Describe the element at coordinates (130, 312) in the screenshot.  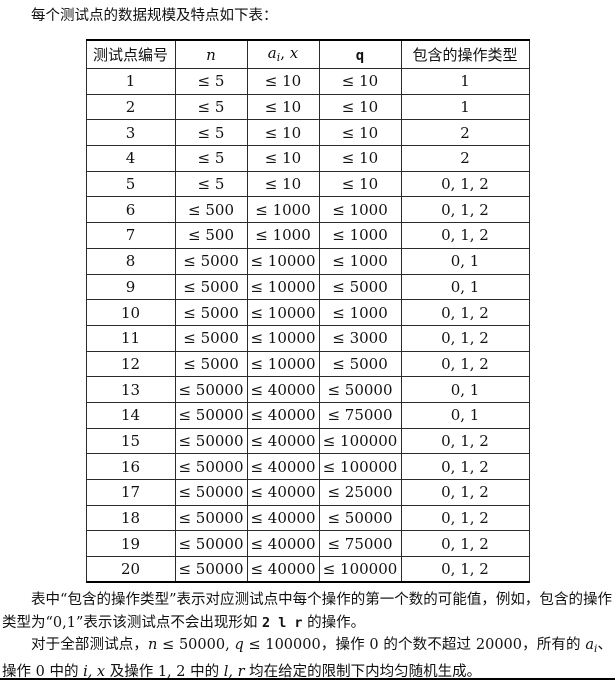
I see `cell-testcase-id: 10` at that location.